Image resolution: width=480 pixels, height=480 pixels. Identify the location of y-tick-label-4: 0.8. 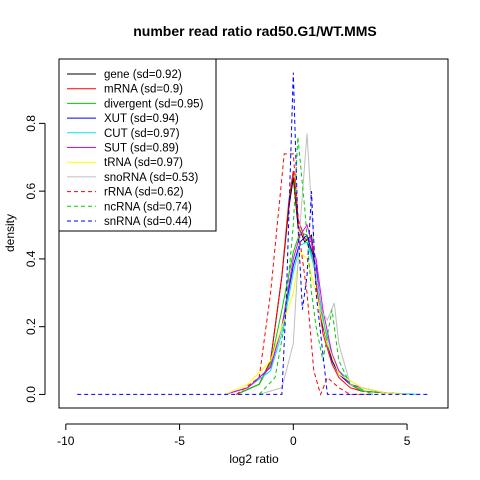
(31, 123).